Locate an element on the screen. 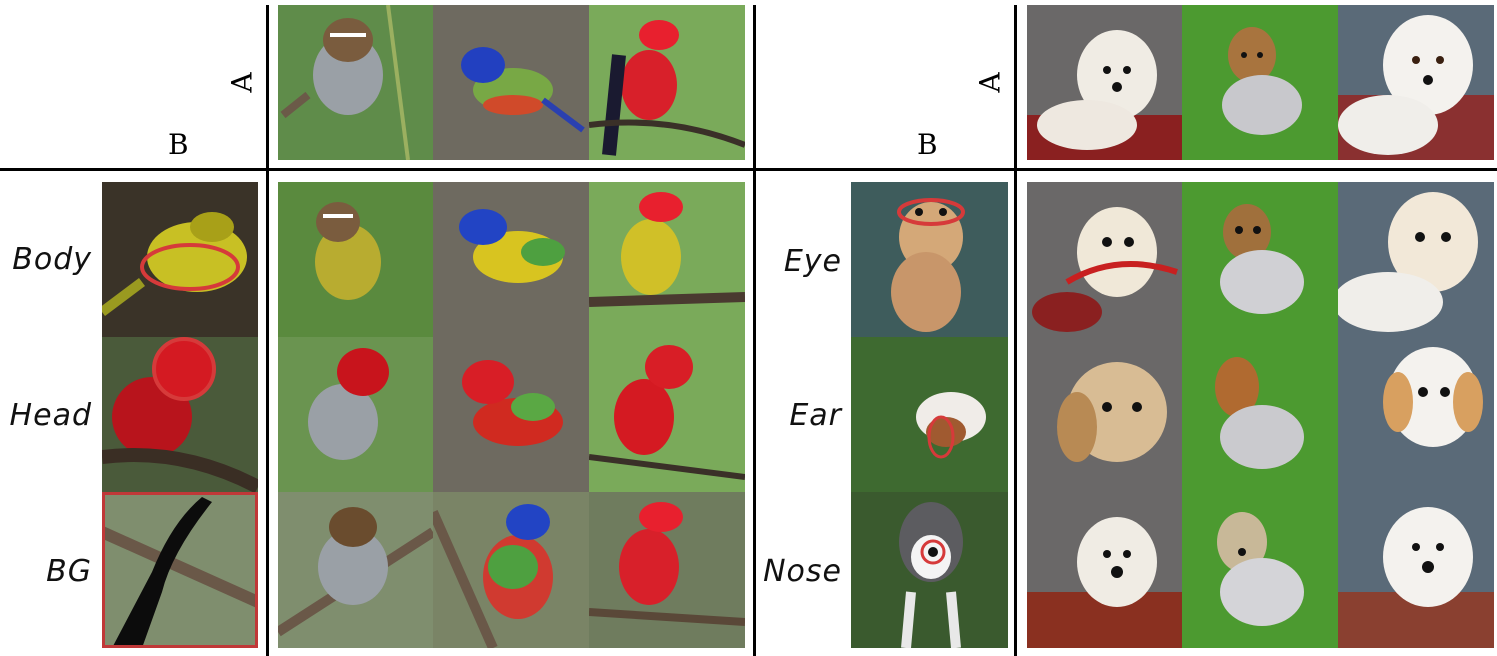 The height and width of the screenshot is (656, 1497). result-head-flycatcher is located at coordinates (667, 414).